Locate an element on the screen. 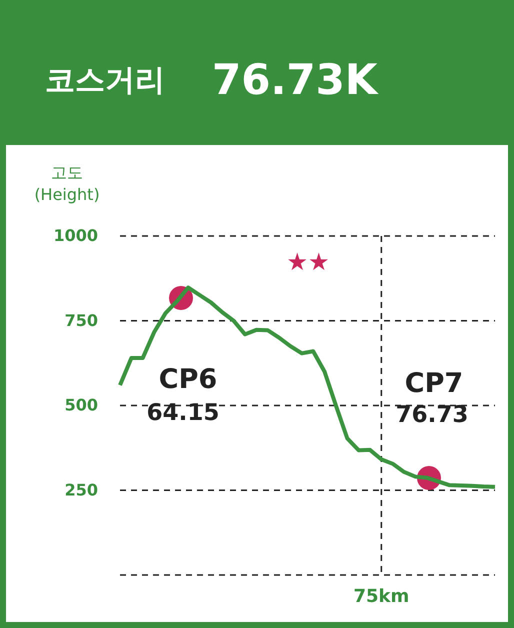  chart-title: 코스거리 is located at coordinates (105, 80).